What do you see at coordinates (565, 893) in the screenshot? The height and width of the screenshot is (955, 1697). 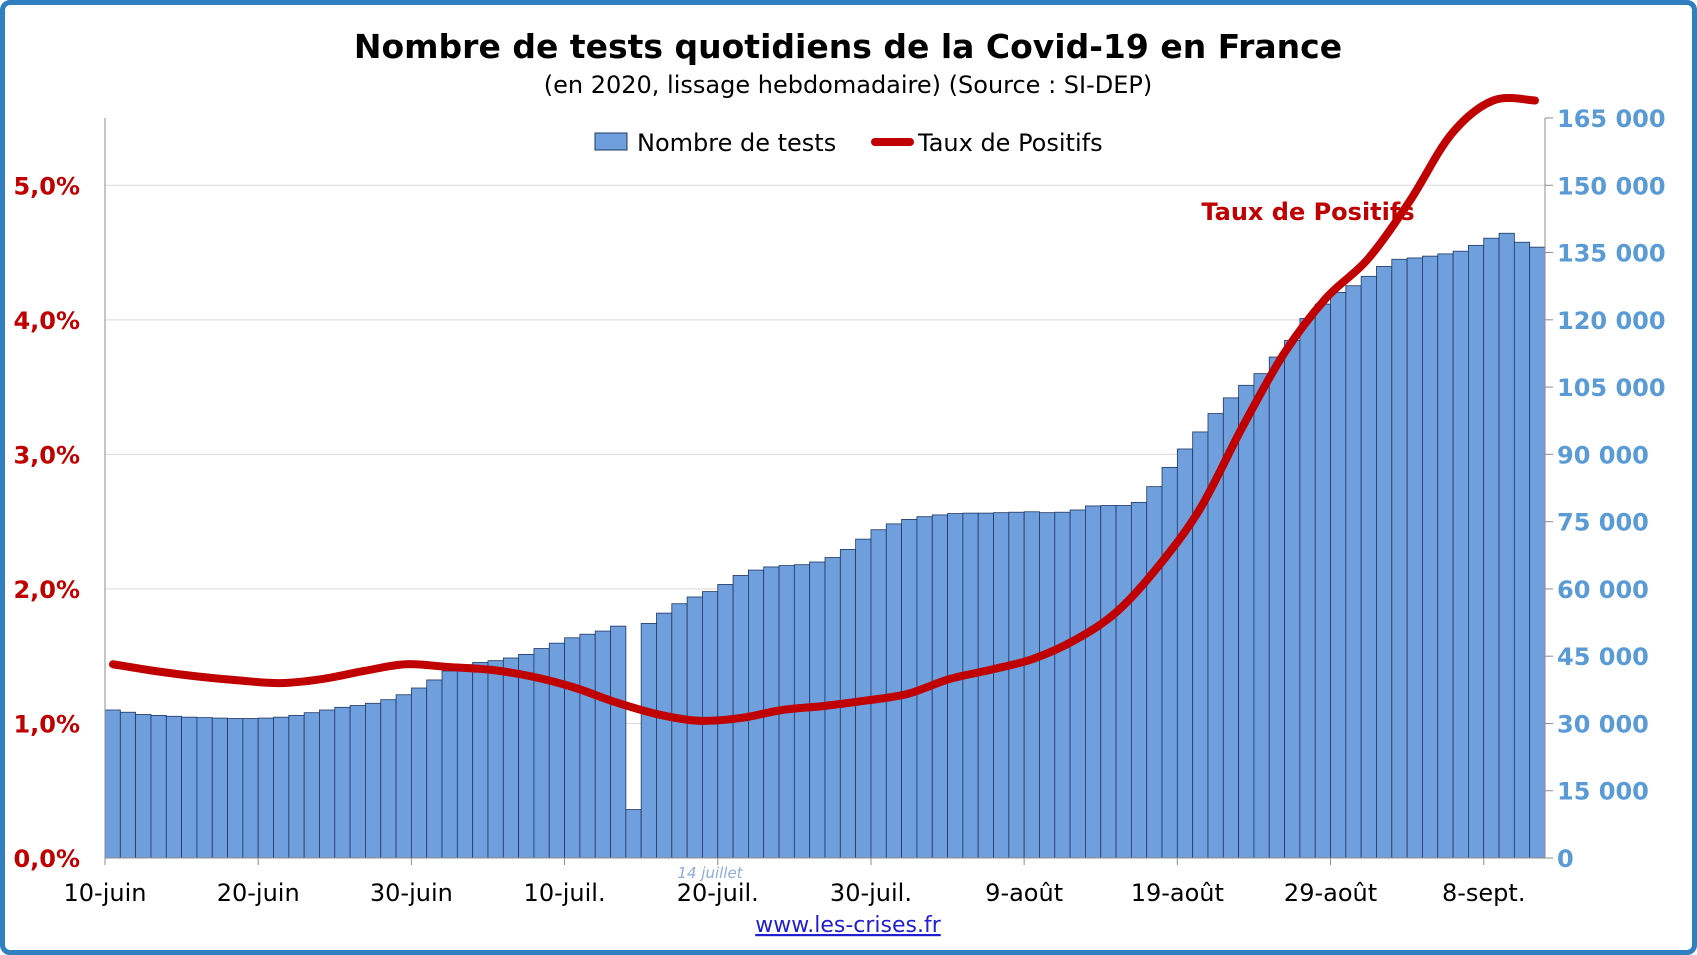 I see `x-tick-label: 10-juil.` at bounding box center [565, 893].